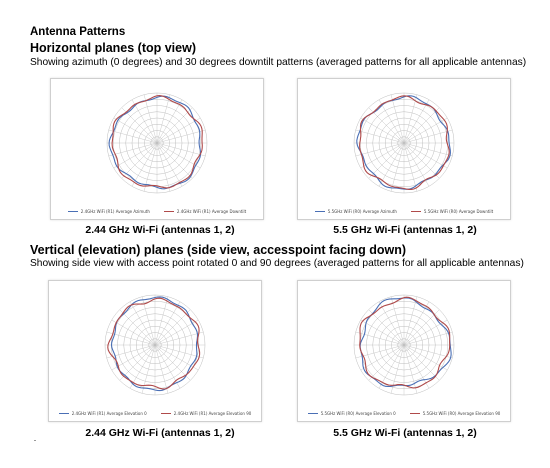  I want to click on legend-label: 5.5GHz WiFi (R0) Average Downtilt, so click(458, 211).